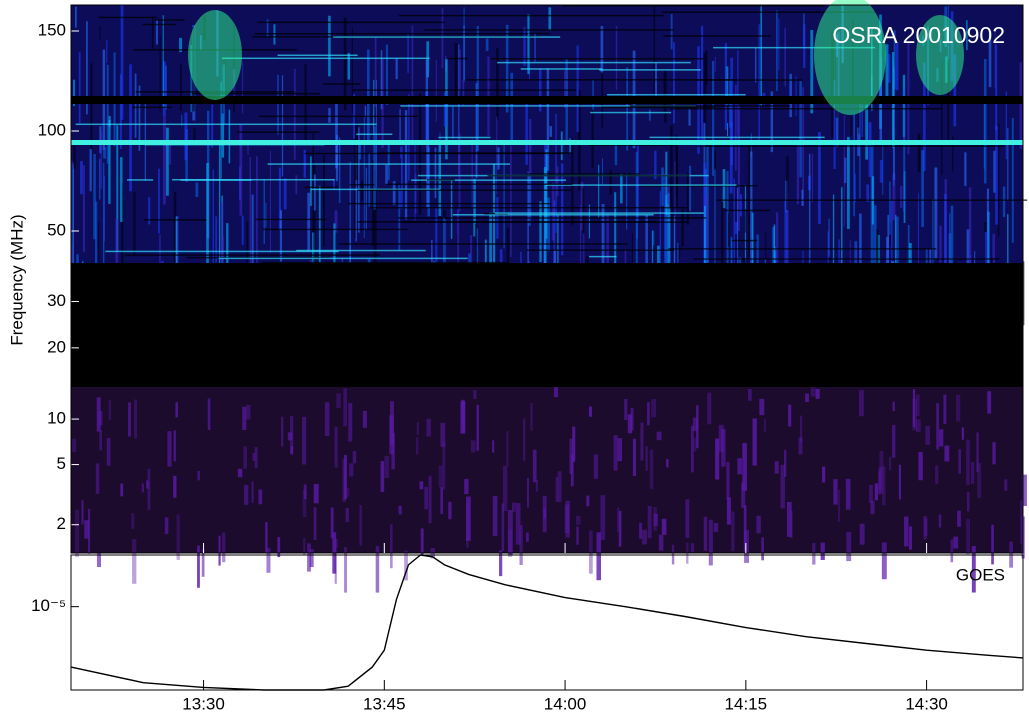 This screenshot has height=725, width=1029. I want to click on annotation: OSRA 20010902, so click(918, 35).